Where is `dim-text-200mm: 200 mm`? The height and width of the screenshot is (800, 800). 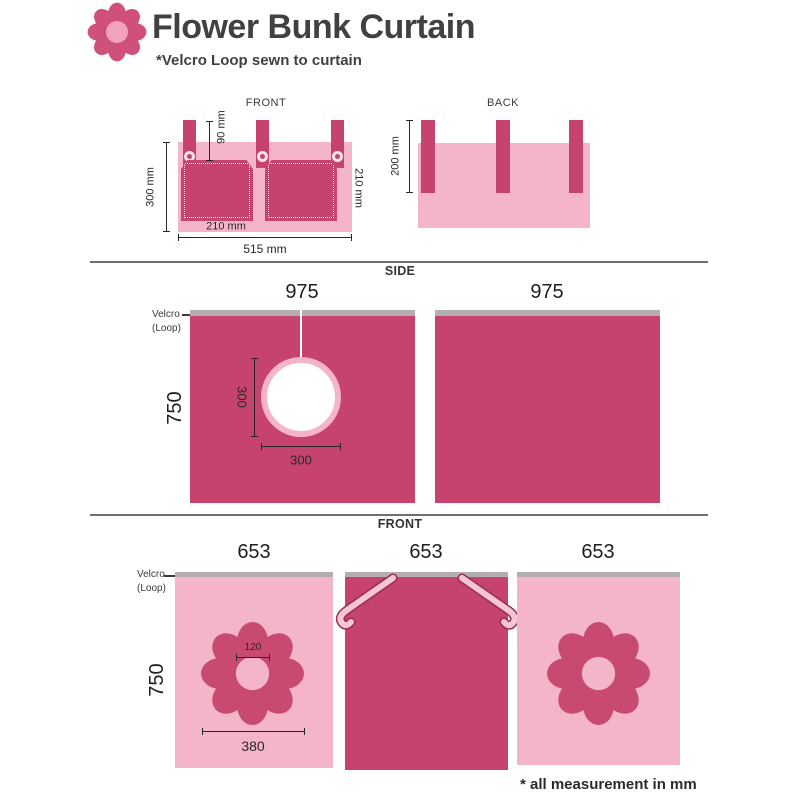
dim-text-200mm: 200 mm is located at coordinates (395, 156).